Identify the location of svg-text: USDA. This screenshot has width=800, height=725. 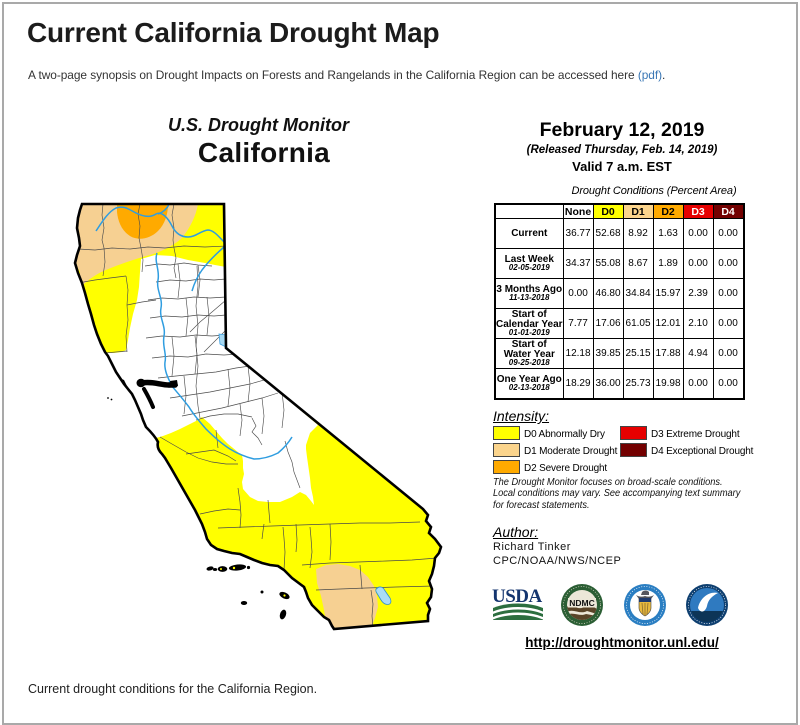
(517, 596).